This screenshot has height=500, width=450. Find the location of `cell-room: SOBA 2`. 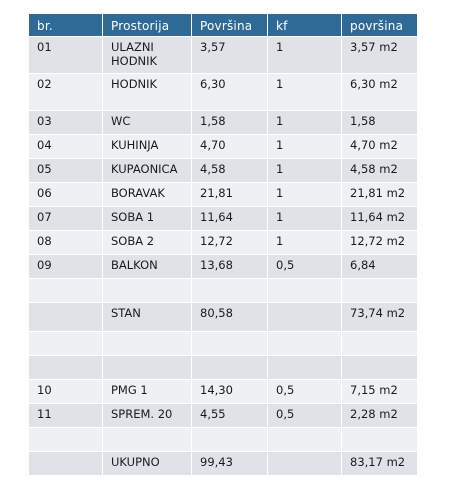

cell-room: SOBA 2 is located at coordinates (147, 242).